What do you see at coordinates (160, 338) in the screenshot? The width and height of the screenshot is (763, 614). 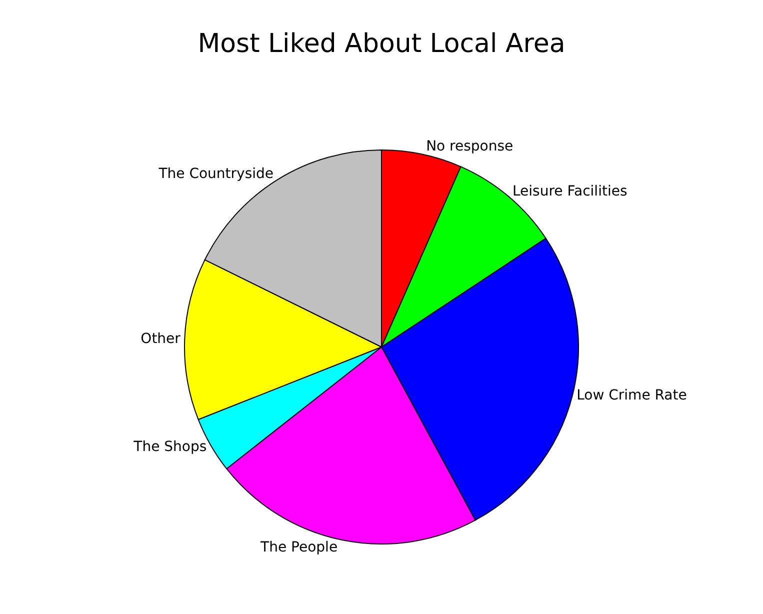 I see `slice-label: Other` at bounding box center [160, 338].